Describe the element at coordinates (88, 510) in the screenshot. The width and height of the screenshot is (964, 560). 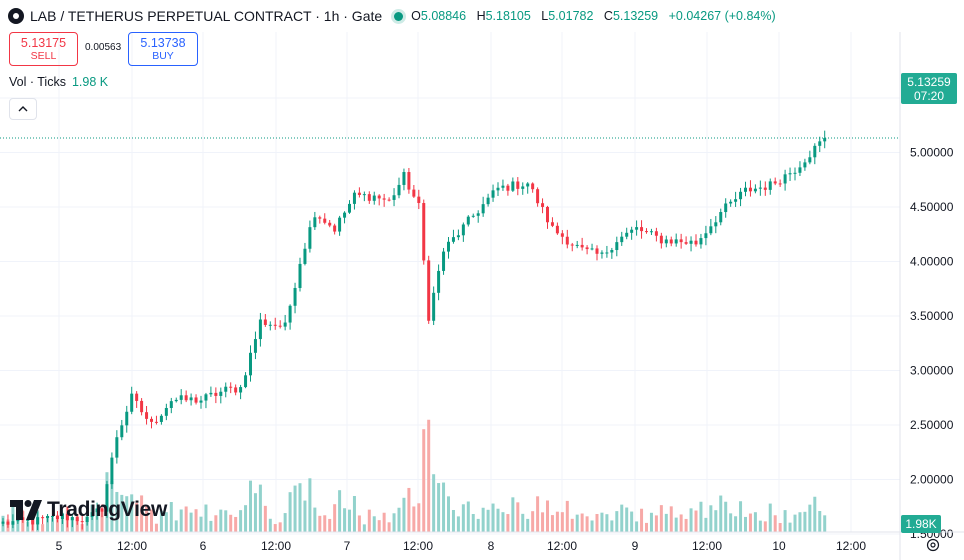
I see `tradingview-watermark: TradingView` at that location.